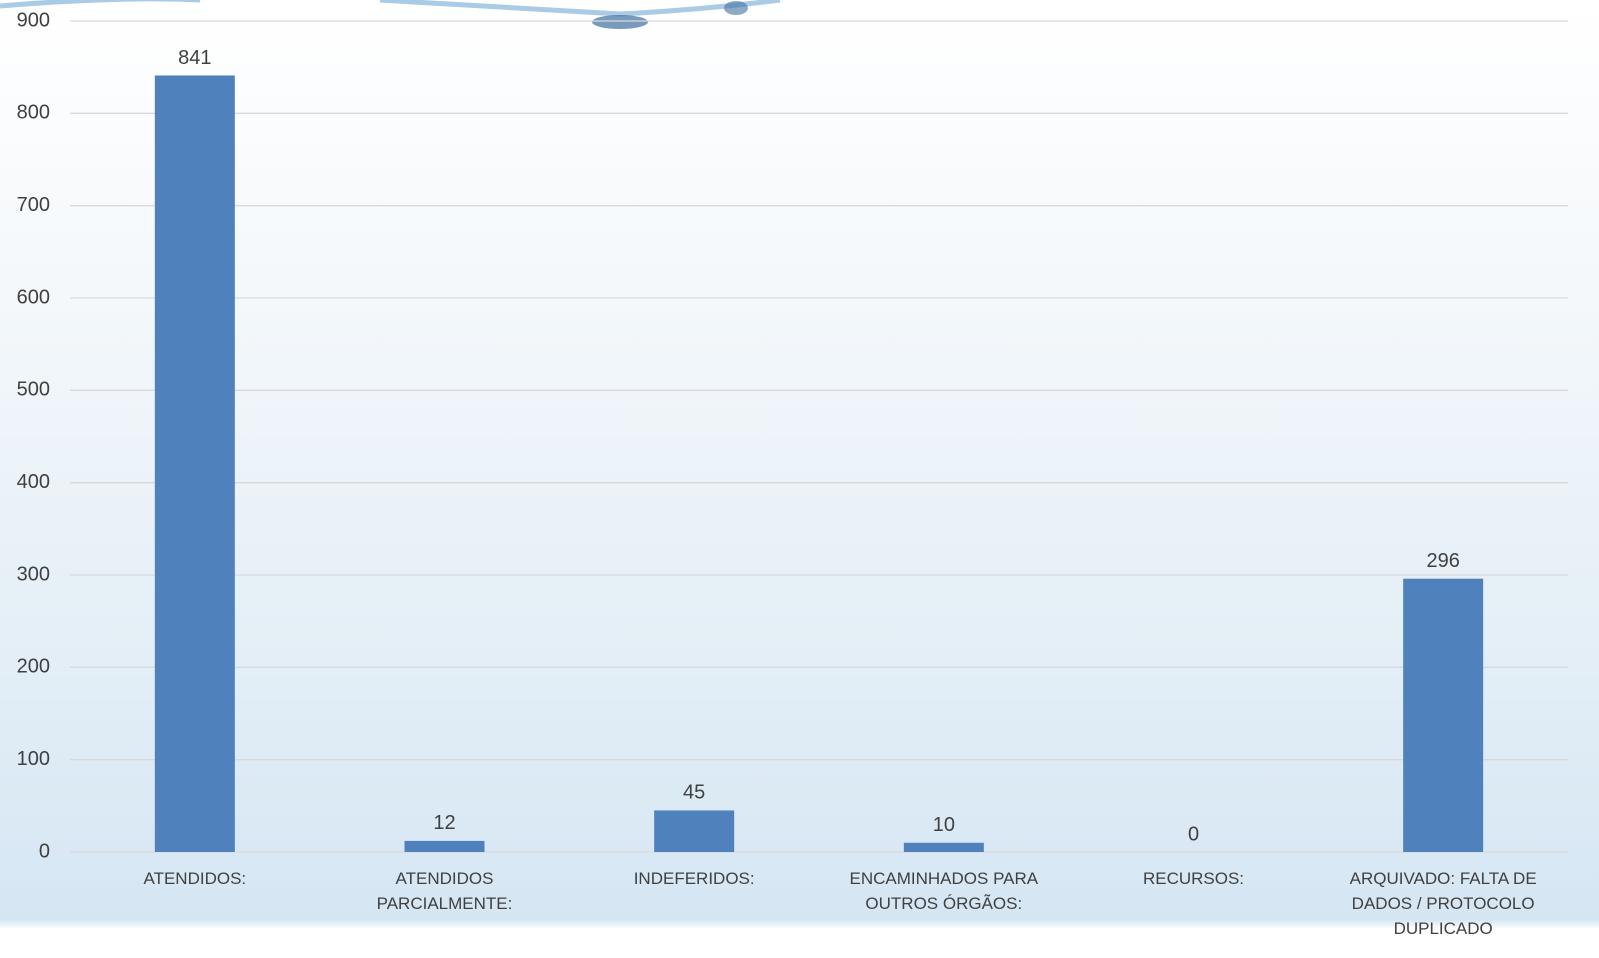  Describe the element at coordinates (33, 759) in the screenshot. I see `y-tick-label: 100` at that location.